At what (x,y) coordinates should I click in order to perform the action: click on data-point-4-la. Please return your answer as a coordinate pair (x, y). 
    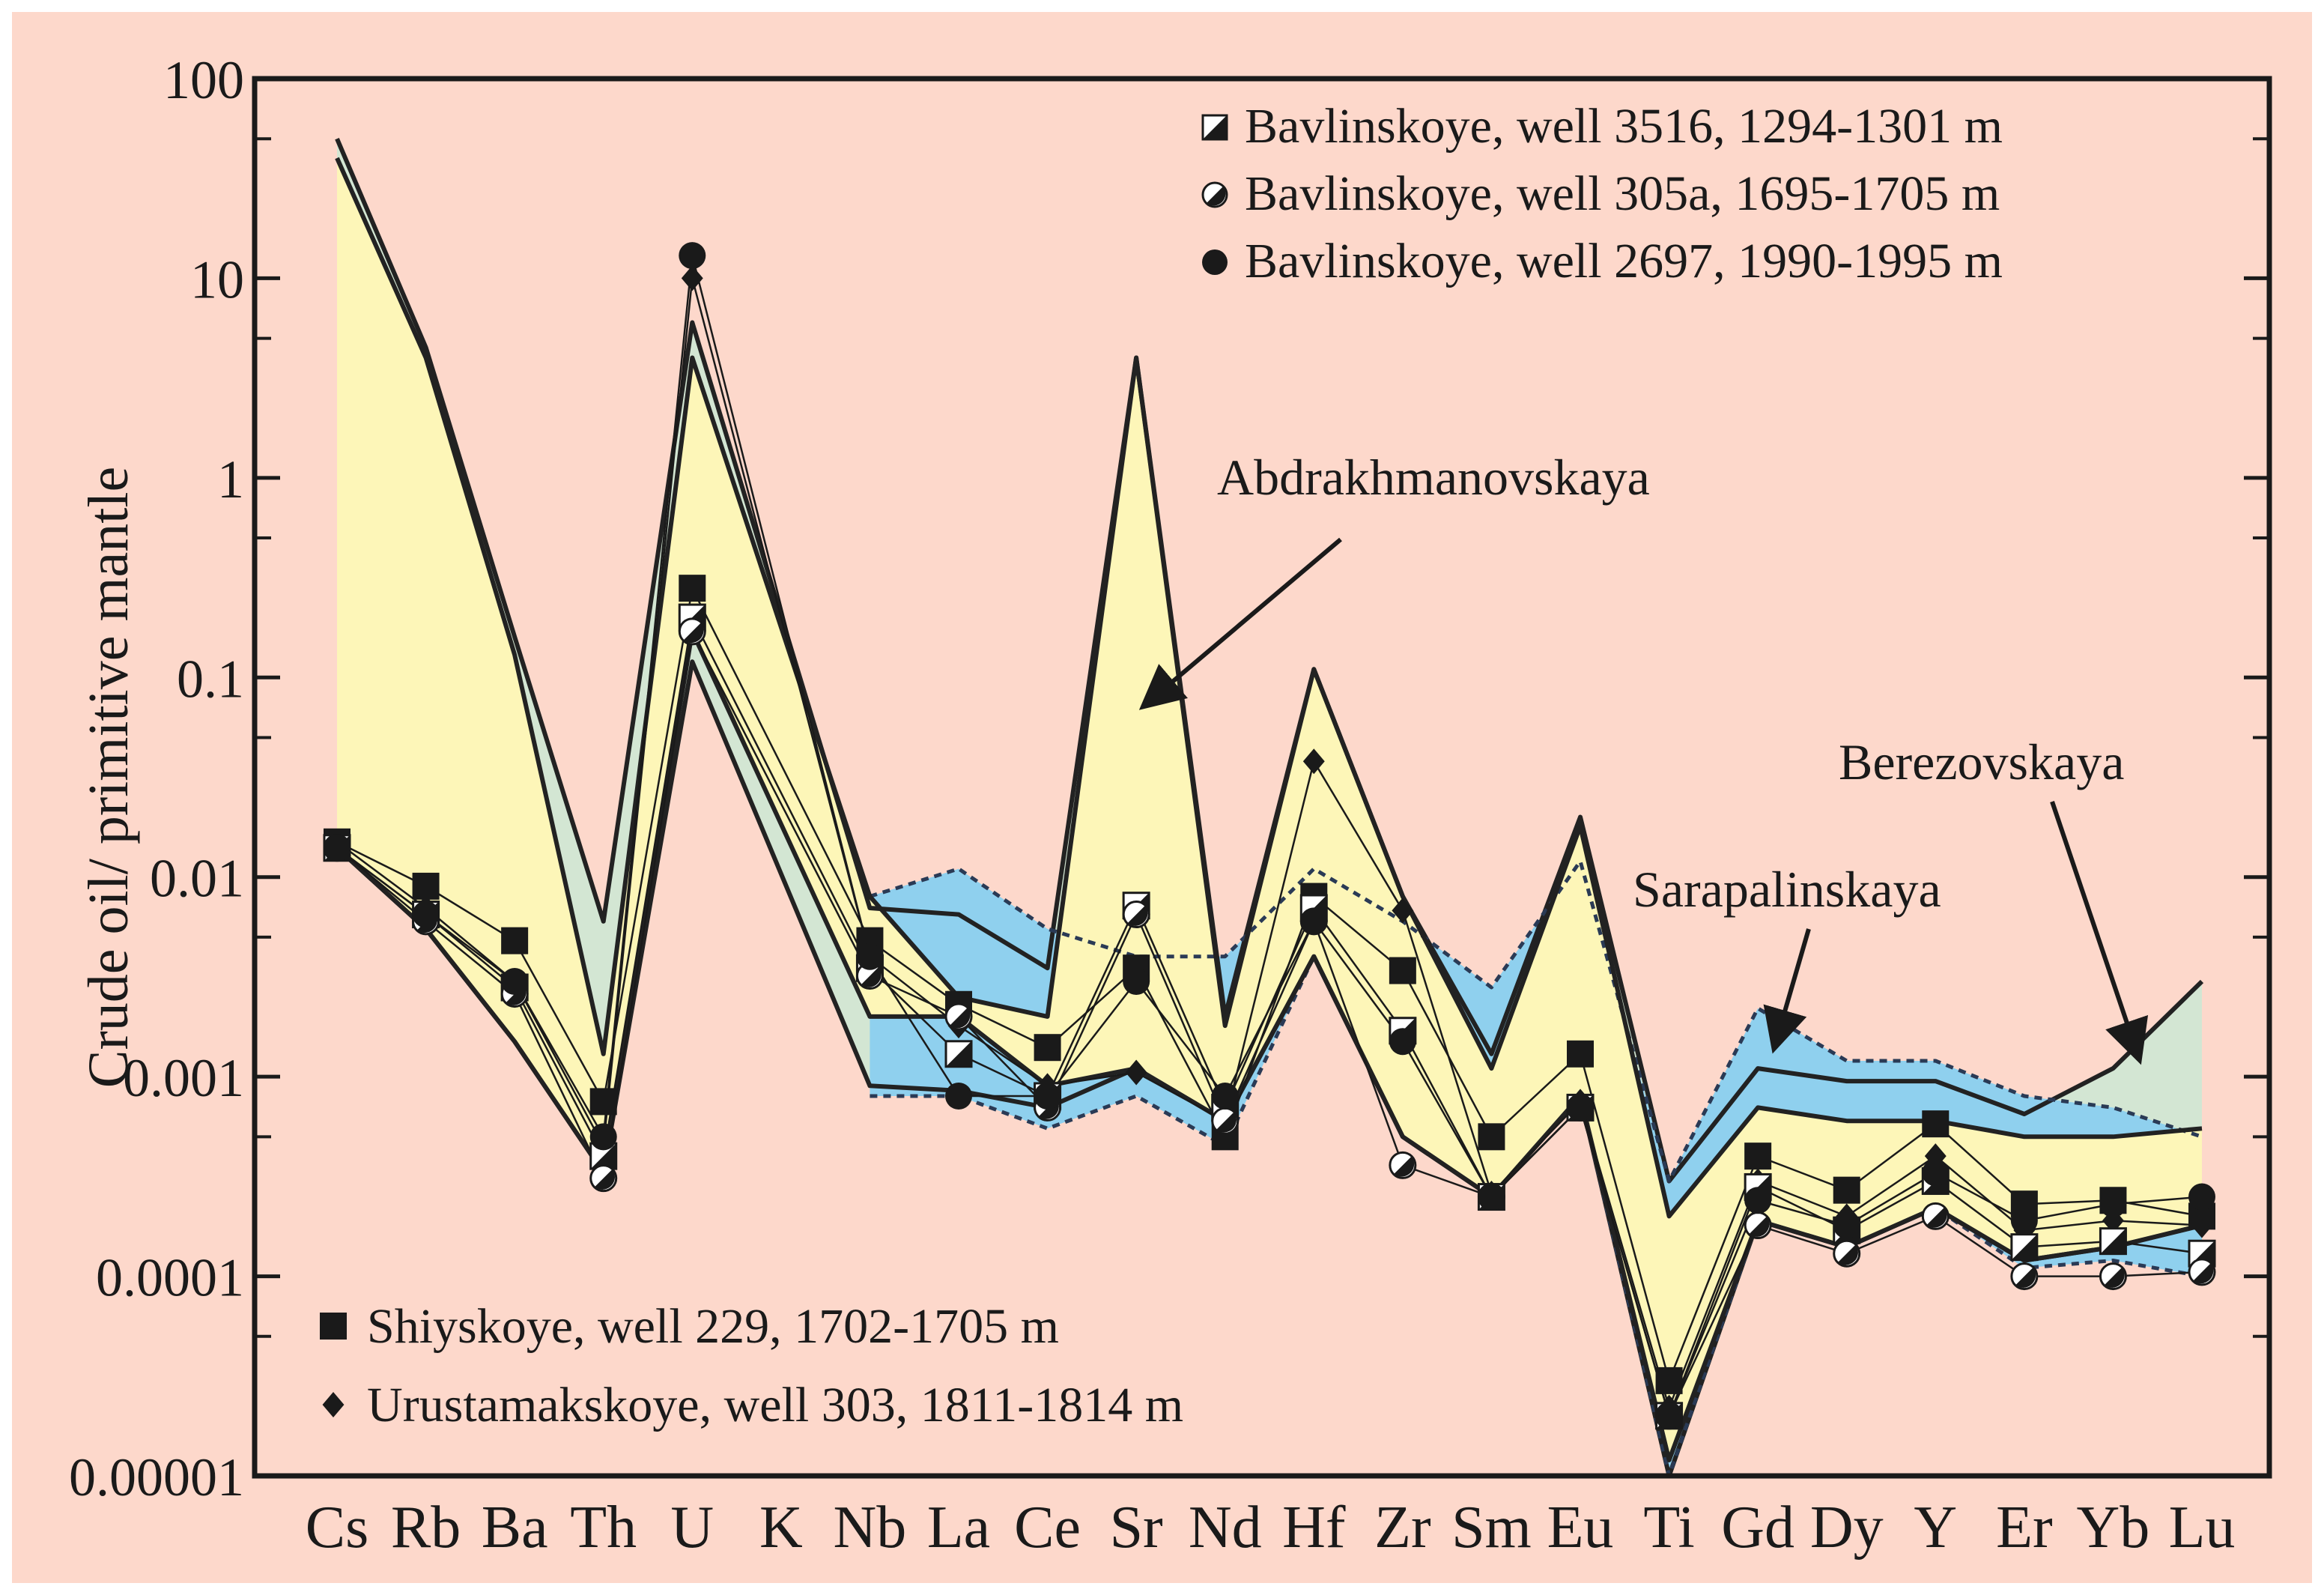
    Looking at the image, I should click on (958, 1096).